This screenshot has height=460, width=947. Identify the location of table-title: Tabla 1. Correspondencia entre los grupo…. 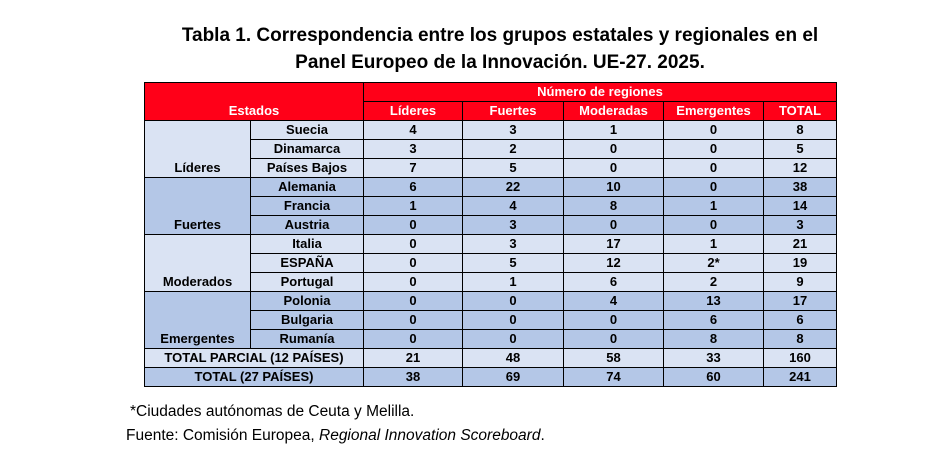
(473, 49).